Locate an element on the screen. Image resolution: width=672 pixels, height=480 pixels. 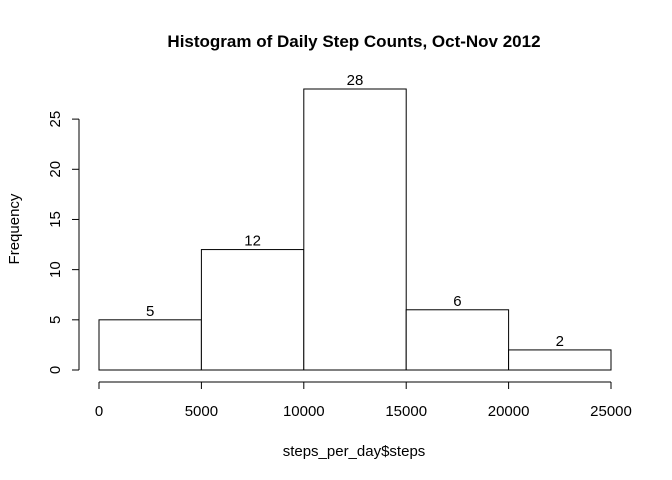
y-tick-label: 25 is located at coordinates (55, 119).